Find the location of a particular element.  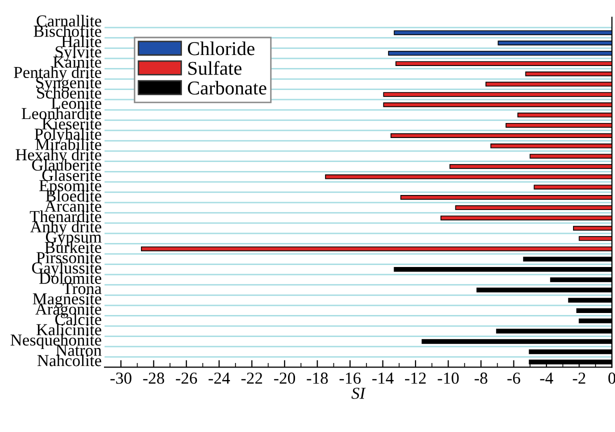

y-tick-label: Trona is located at coordinates (82, 288).